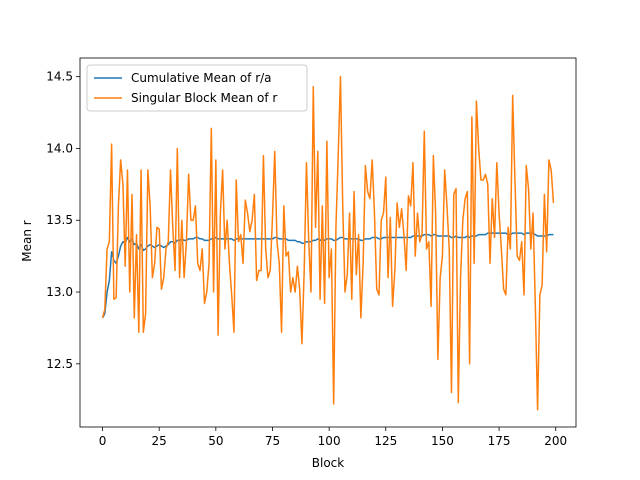 Image resolution: width=640 pixels, height=480 pixels. I want to click on y-tick-label: 14.0, so click(59, 148).